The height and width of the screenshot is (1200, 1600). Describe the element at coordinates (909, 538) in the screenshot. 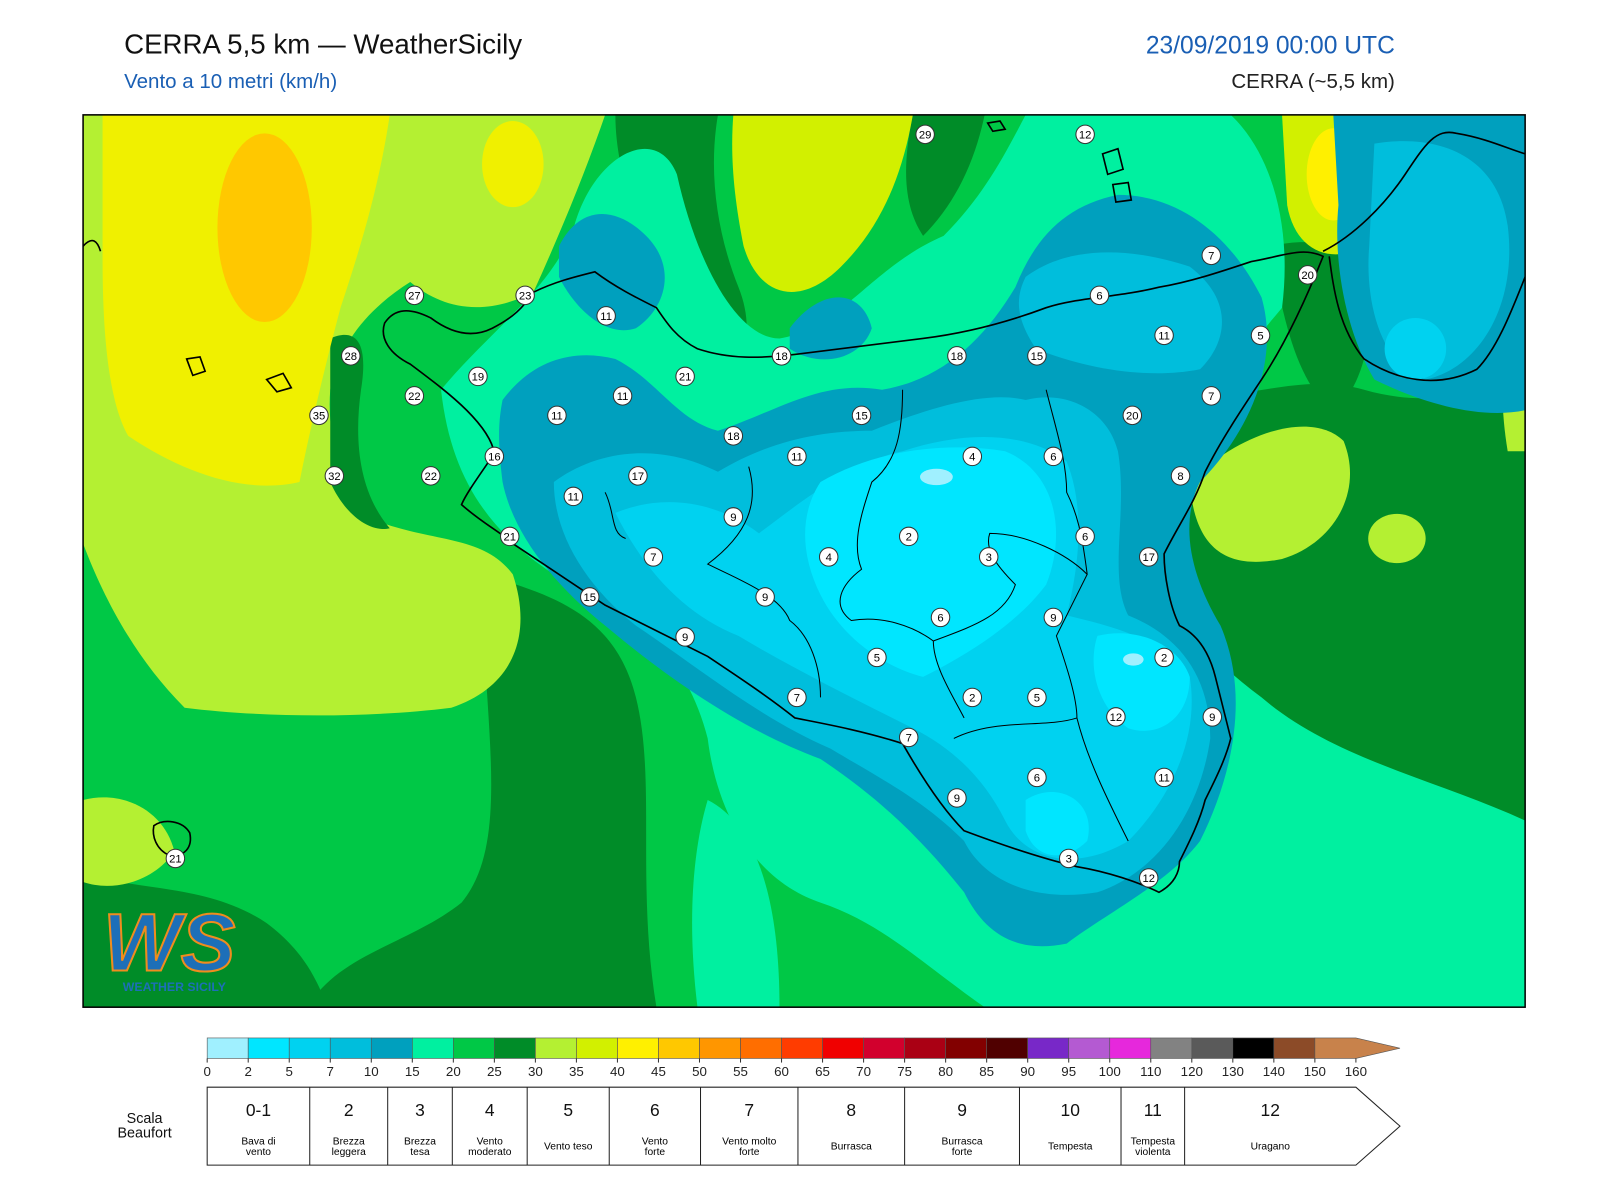

I see `station-value: 2` at that location.